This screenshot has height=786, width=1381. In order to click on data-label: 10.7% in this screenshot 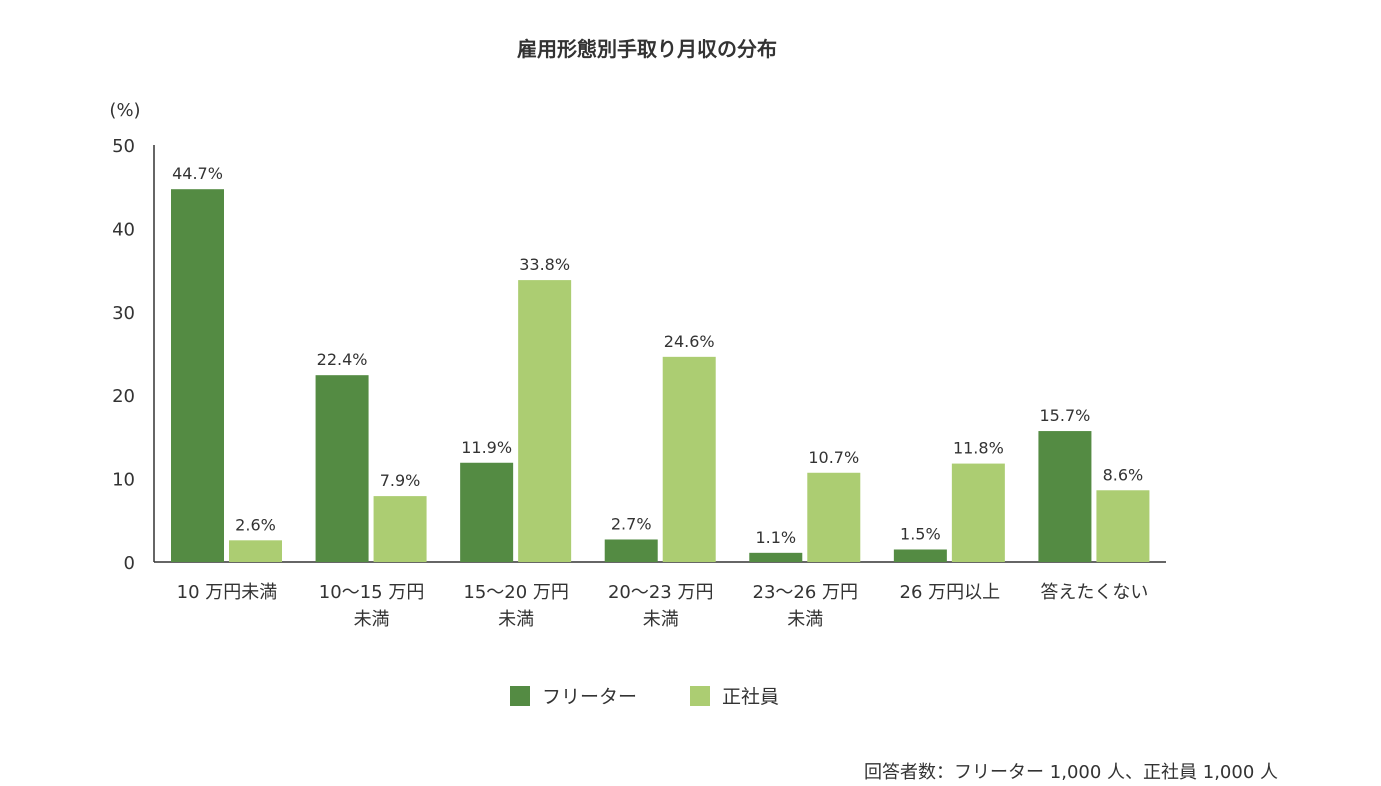, I will do `click(833, 457)`.